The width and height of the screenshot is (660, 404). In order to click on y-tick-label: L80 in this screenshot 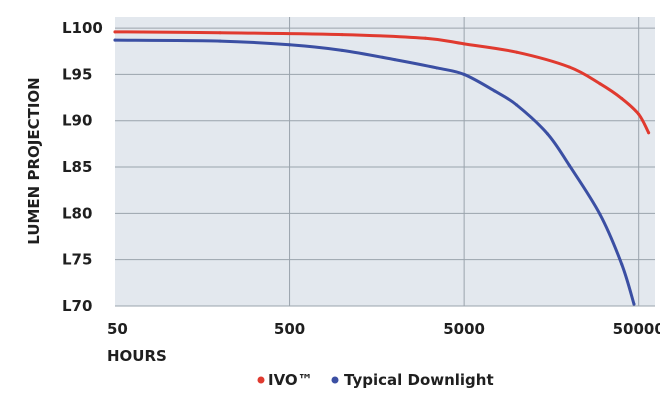, I will do `click(77, 213)`.